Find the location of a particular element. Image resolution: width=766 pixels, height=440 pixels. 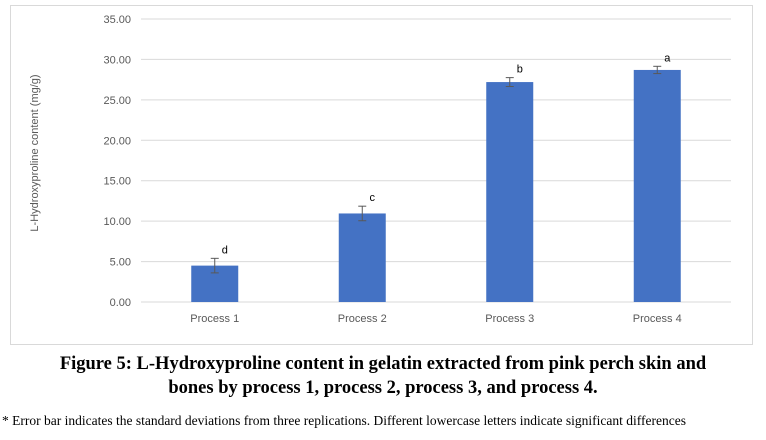

y-tick-label: 35.00 is located at coordinates (117, 20).